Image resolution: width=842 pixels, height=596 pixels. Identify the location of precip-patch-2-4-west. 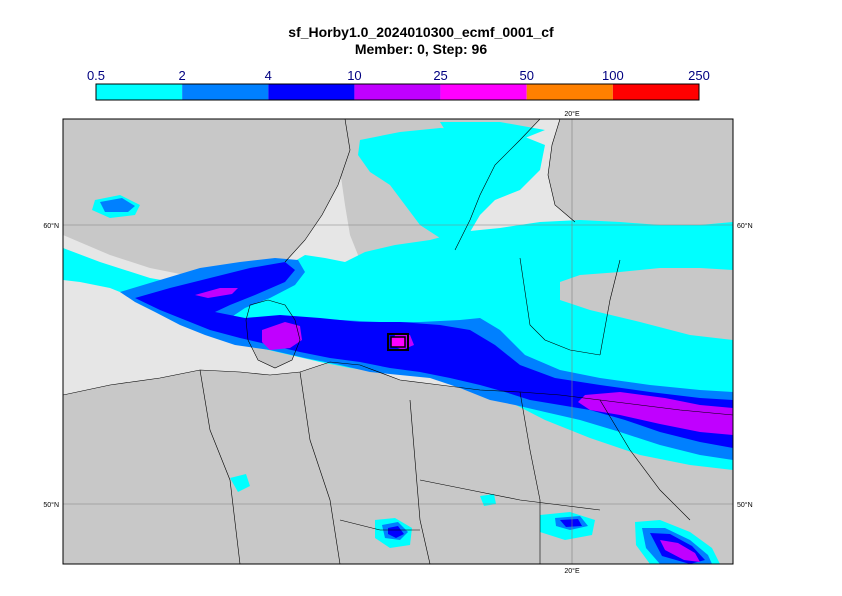
(117, 205).